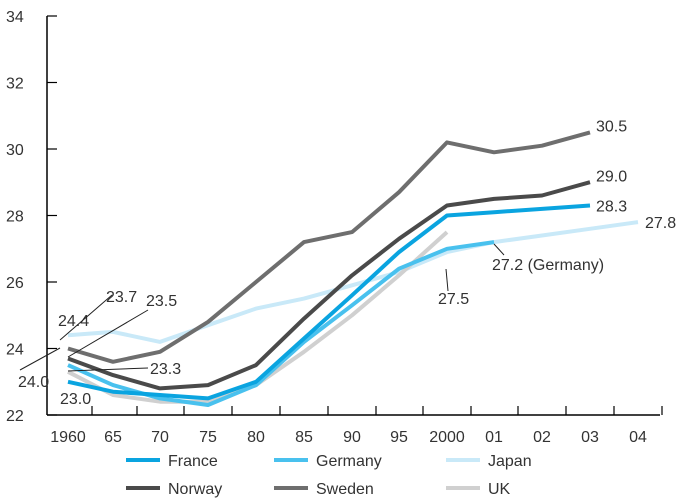  I want to click on y-tick-label: 26, so click(15, 283).